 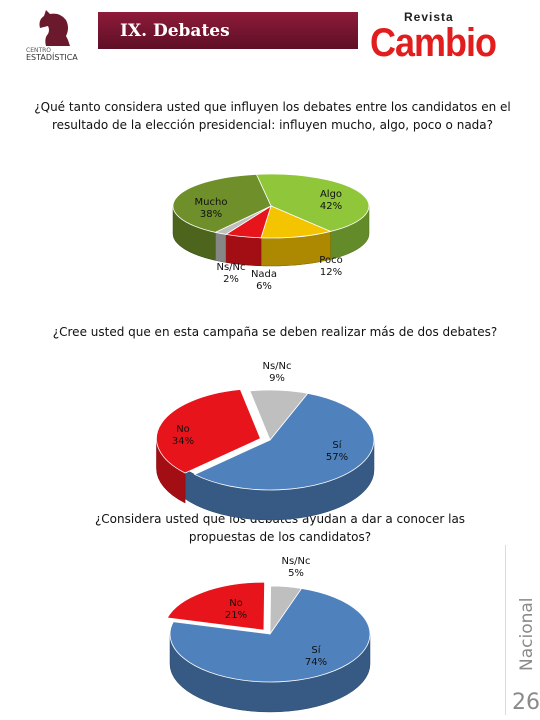 What do you see at coordinates (175, 31) in the screenshot?
I see `section-title: IX. Debates` at bounding box center [175, 31].